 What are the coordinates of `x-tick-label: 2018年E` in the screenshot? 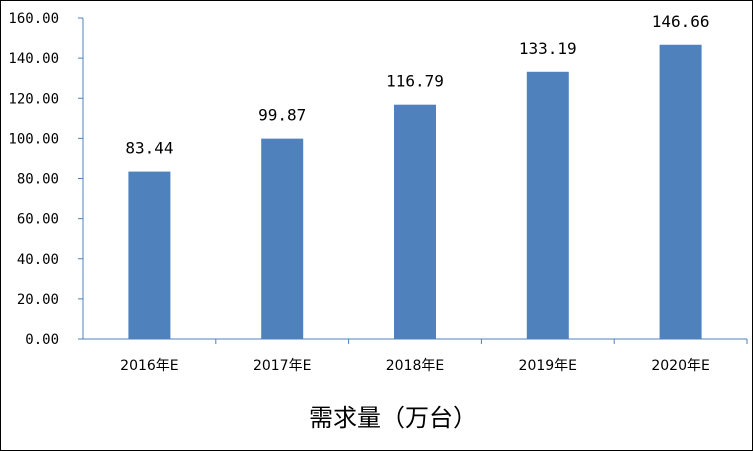 It's located at (415, 366).